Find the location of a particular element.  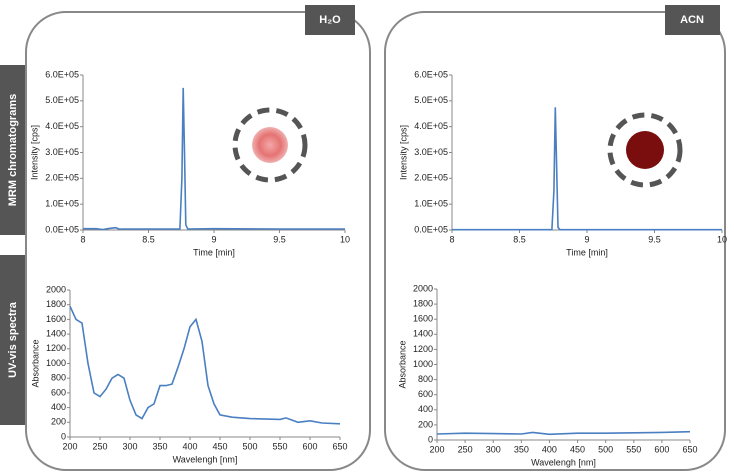

column-label: H₂O is located at coordinates (330, 20).